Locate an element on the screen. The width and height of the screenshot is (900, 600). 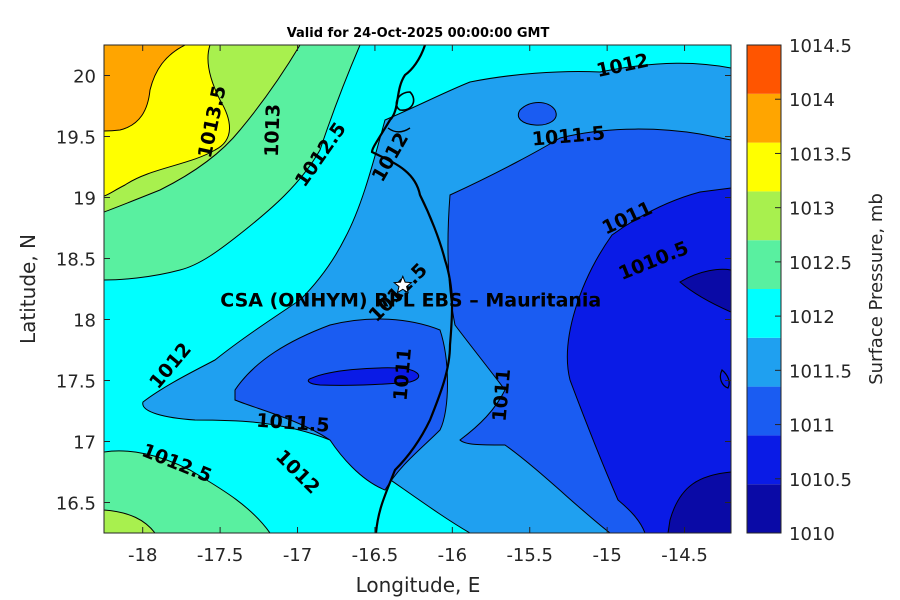
colorbar-tick-label: 1010 is located at coordinates (812, 534).